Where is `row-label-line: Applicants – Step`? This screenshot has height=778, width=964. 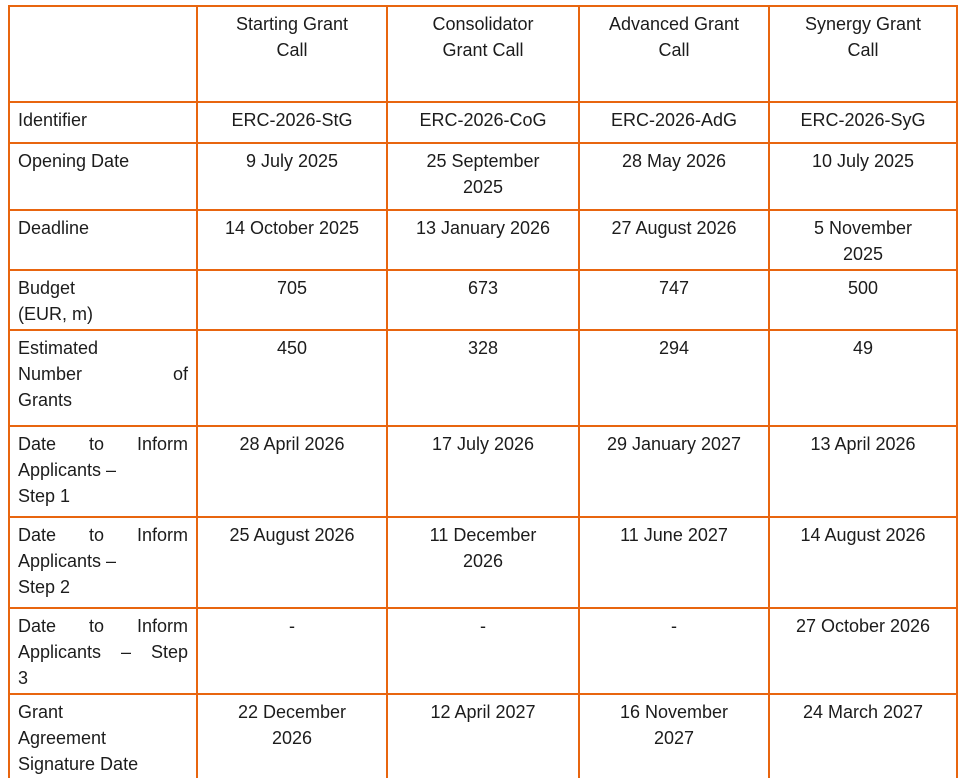 row-label-line: Applicants – Step is located at coordinates (103, 652).